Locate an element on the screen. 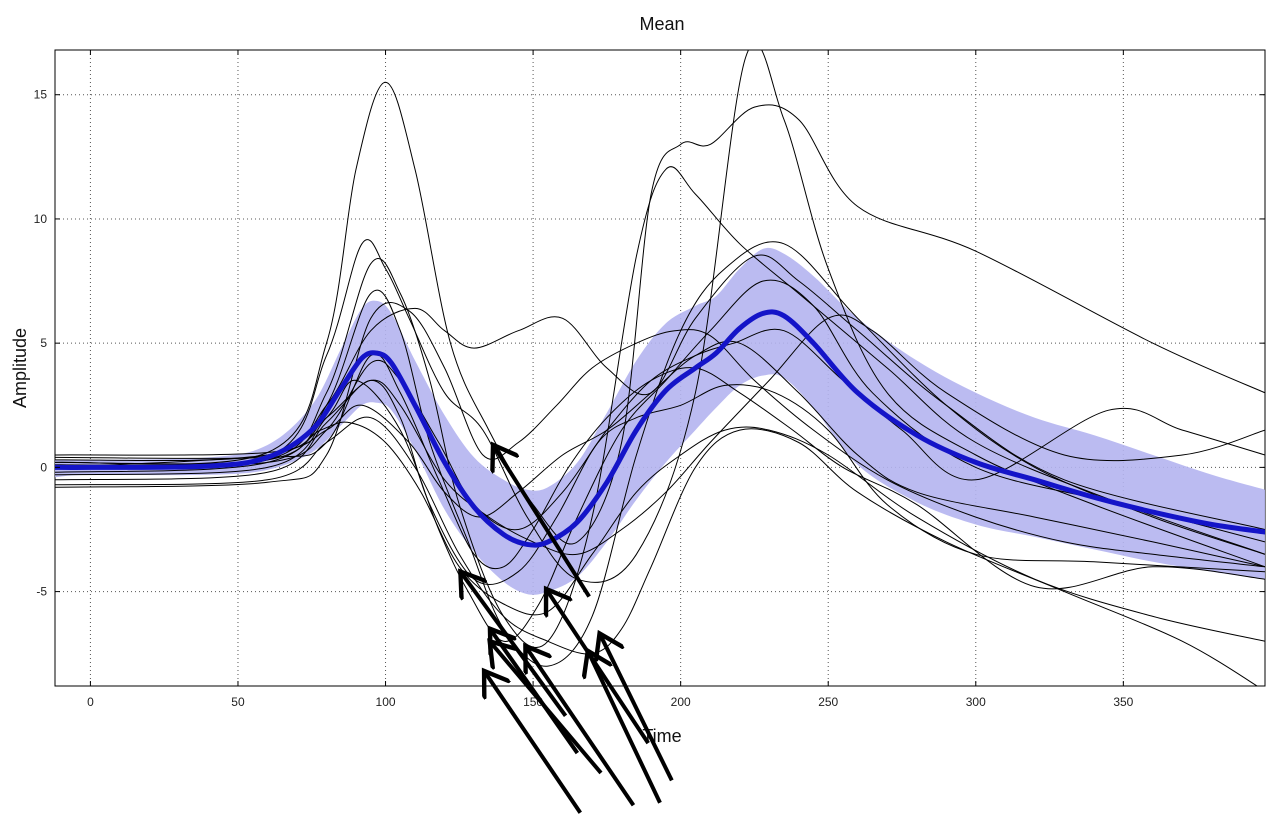  y-tick-label: 10 is located at coordinates (41, 219).